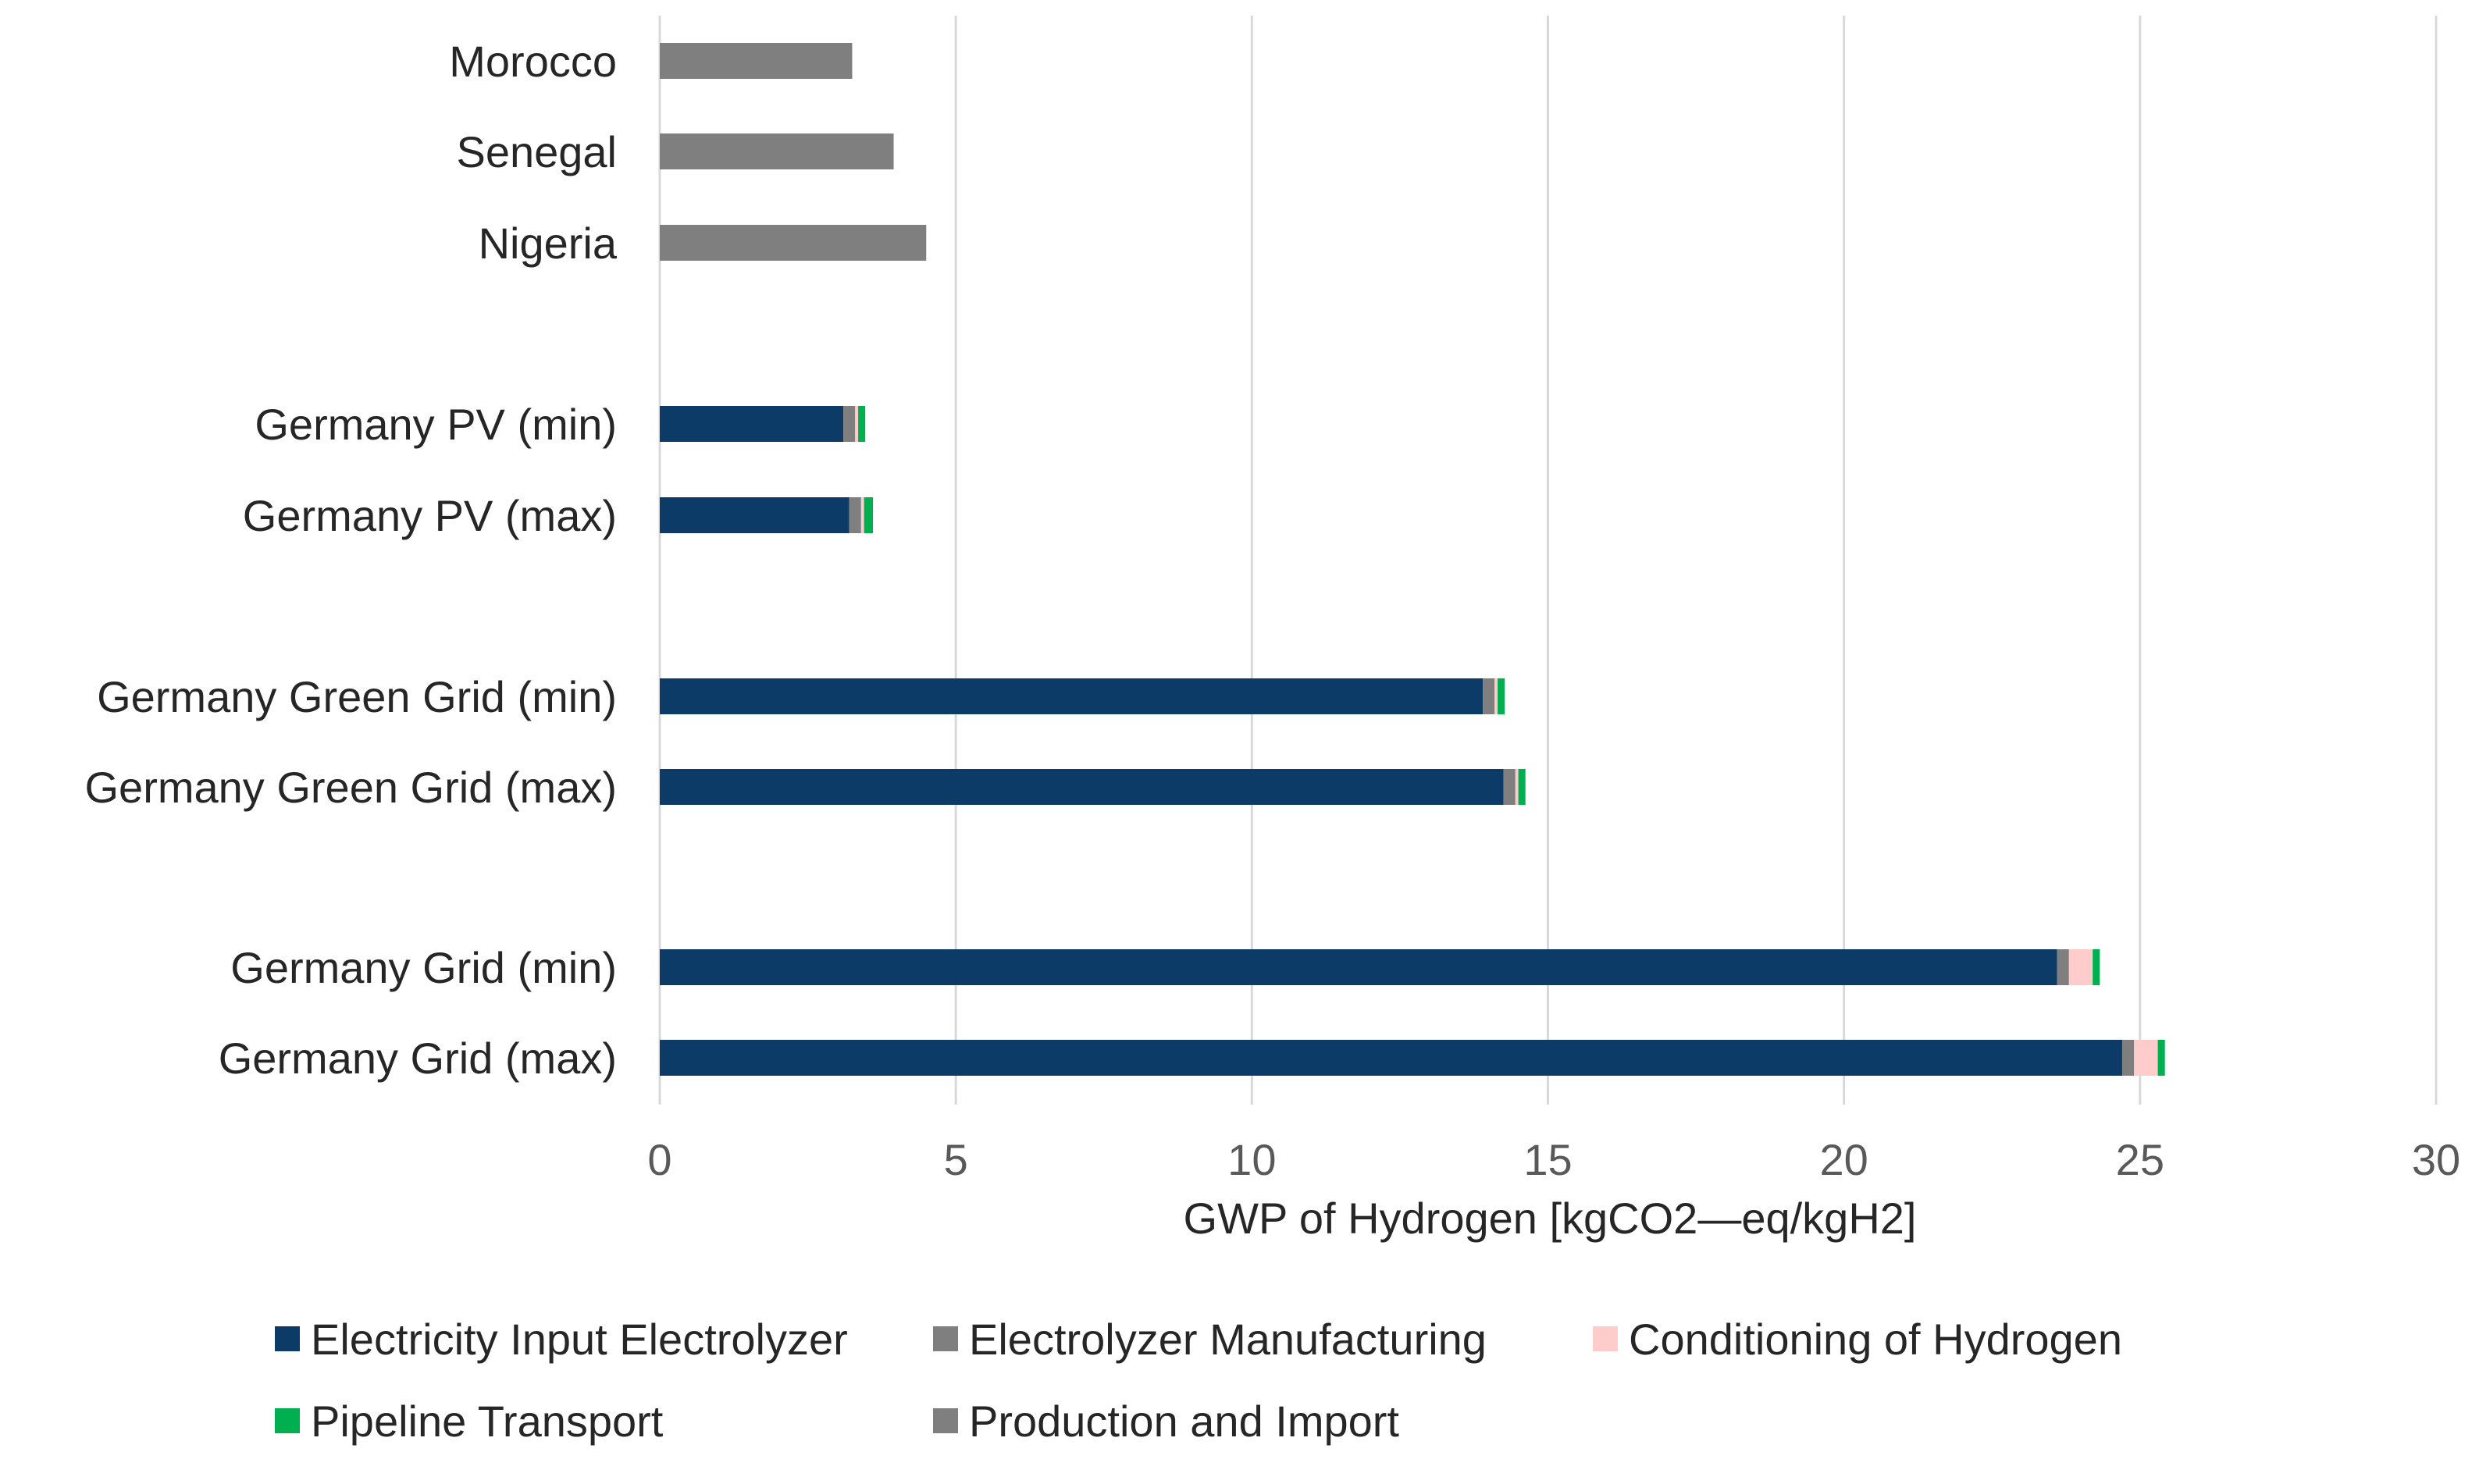  I want to click on x-tick-label: 10, so click(1251, 1159).